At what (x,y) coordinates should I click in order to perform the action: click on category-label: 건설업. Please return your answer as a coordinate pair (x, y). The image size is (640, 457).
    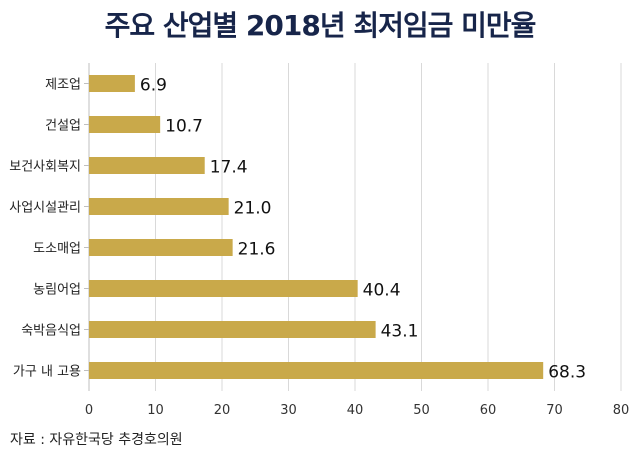
    Looking at the image, I should click on (63, 126).